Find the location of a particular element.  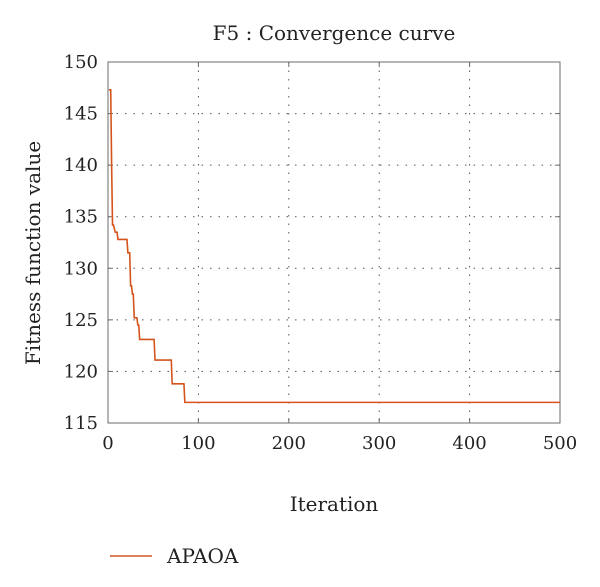

x-tick-label: 400 is located at coordinates (469, 443).